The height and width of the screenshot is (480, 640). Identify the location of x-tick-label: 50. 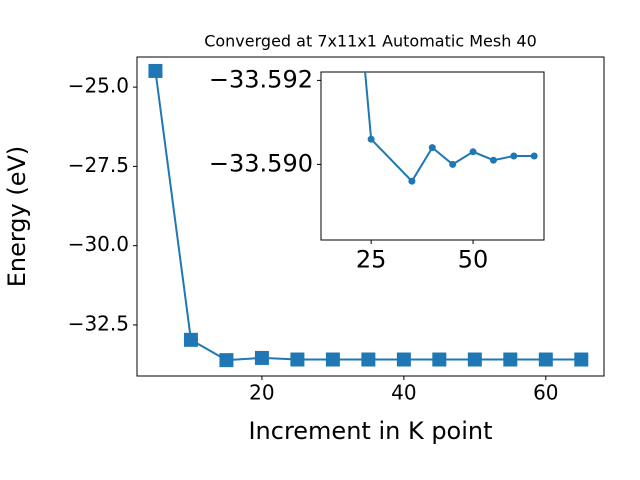
(473, 259).